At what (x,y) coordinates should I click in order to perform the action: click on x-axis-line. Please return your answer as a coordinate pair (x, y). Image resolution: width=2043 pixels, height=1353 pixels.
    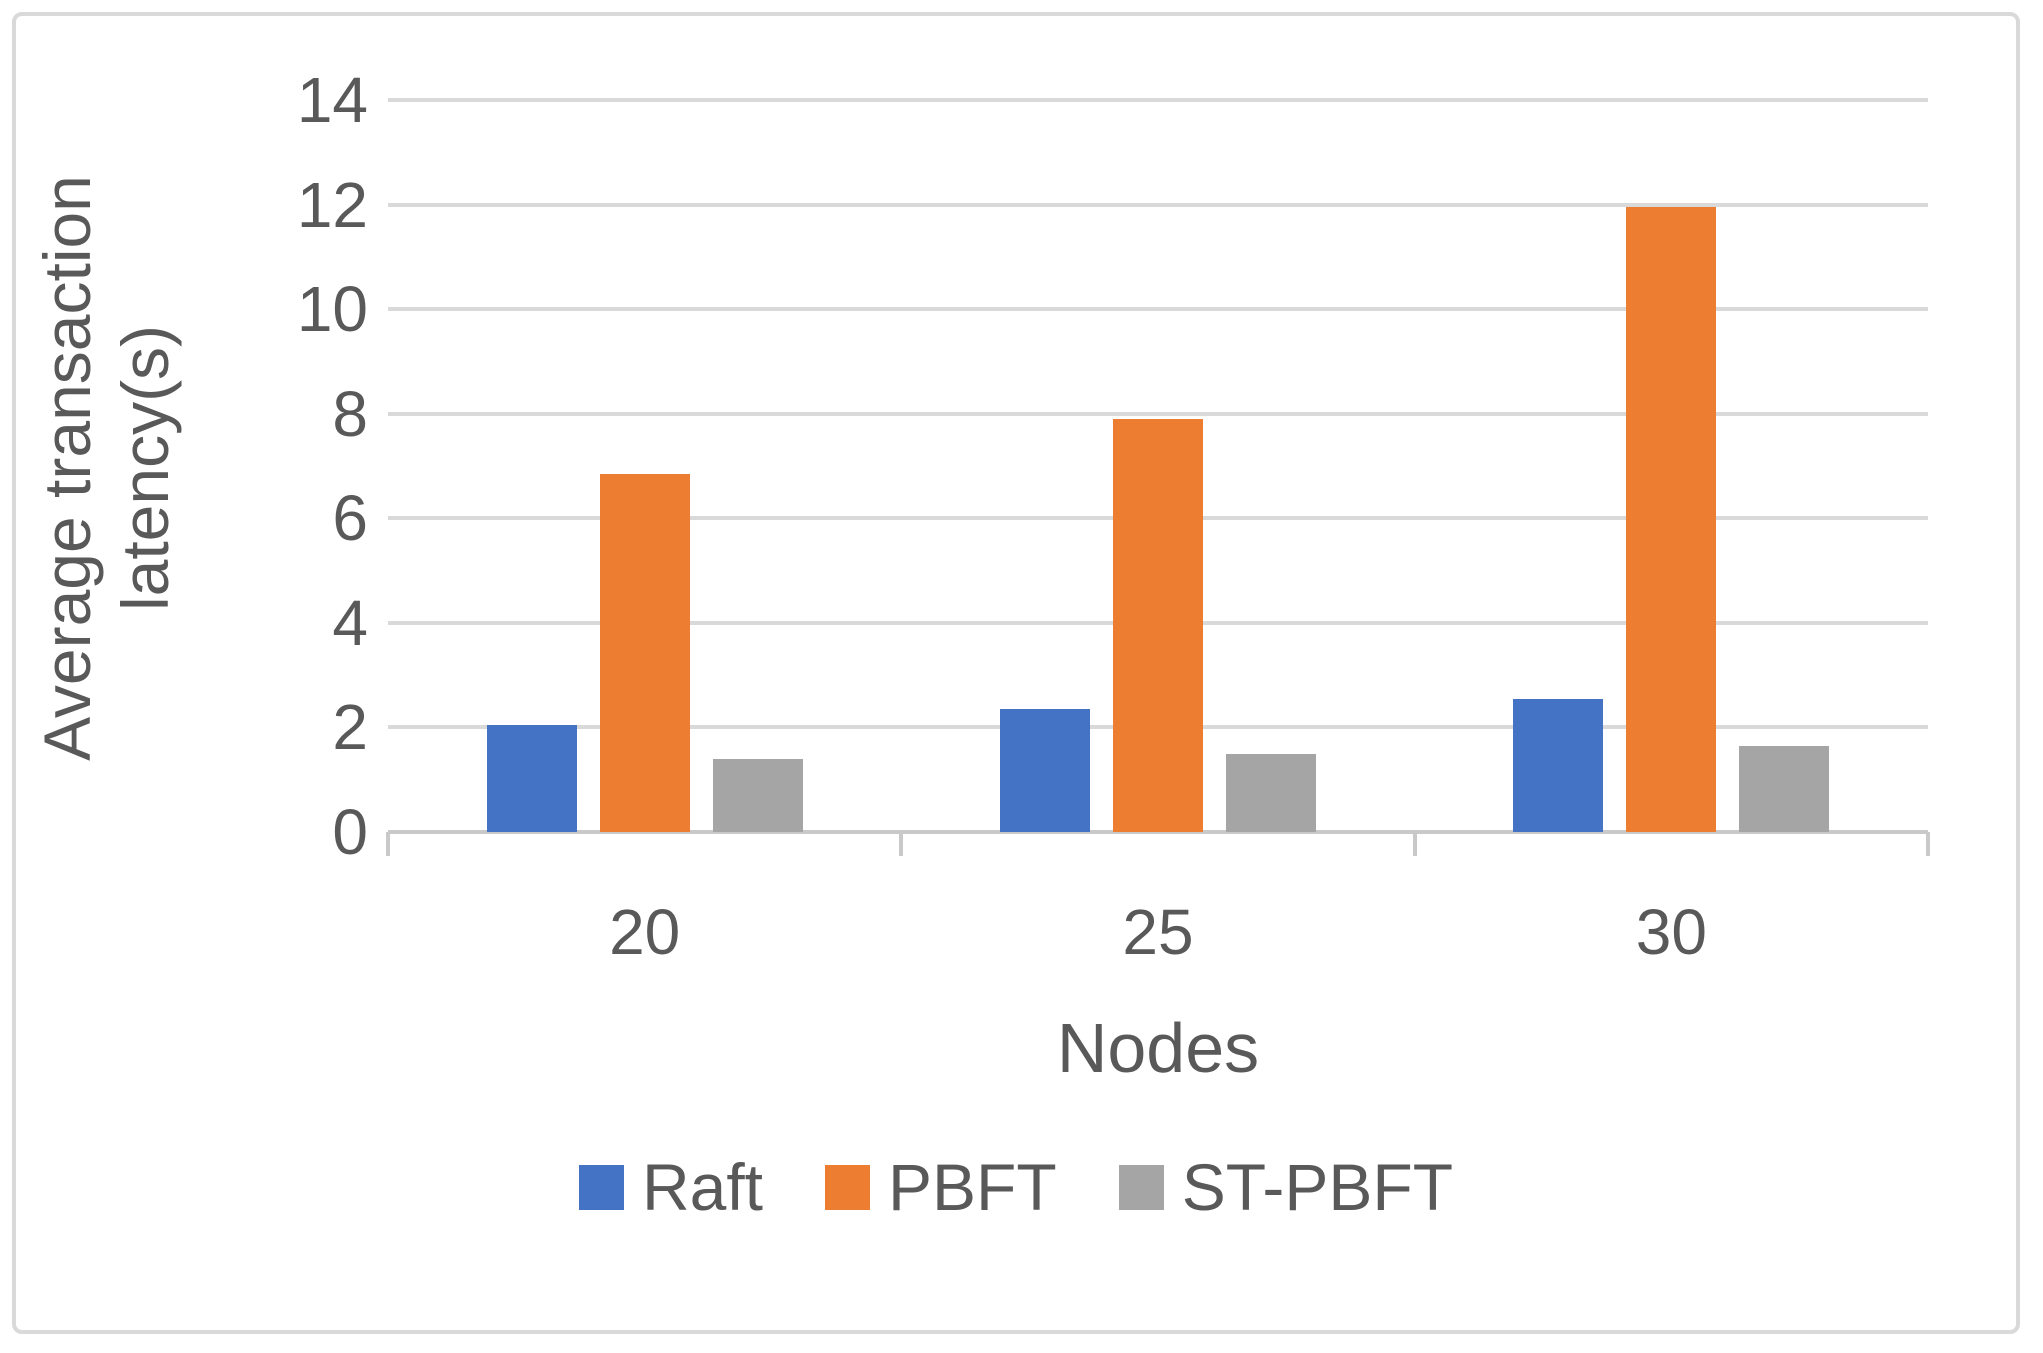
    Looking at the image, I should click on (1158, 832).